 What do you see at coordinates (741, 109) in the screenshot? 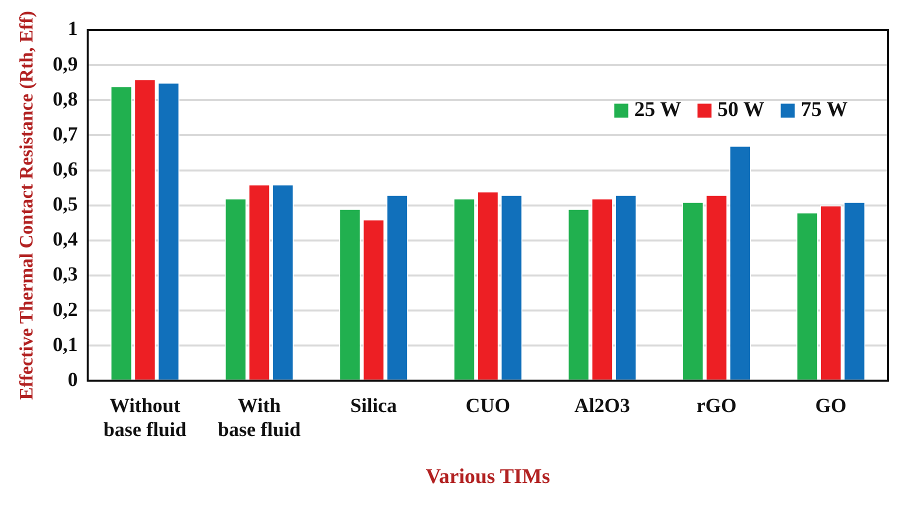
I see `legend-label: 50 W` at bounding box center [741, 109].